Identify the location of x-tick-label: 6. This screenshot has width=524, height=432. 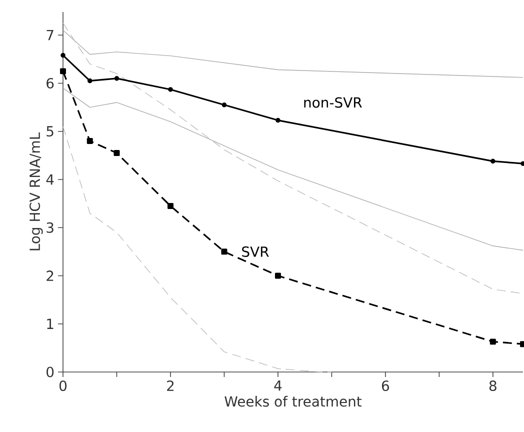
(386, 386).